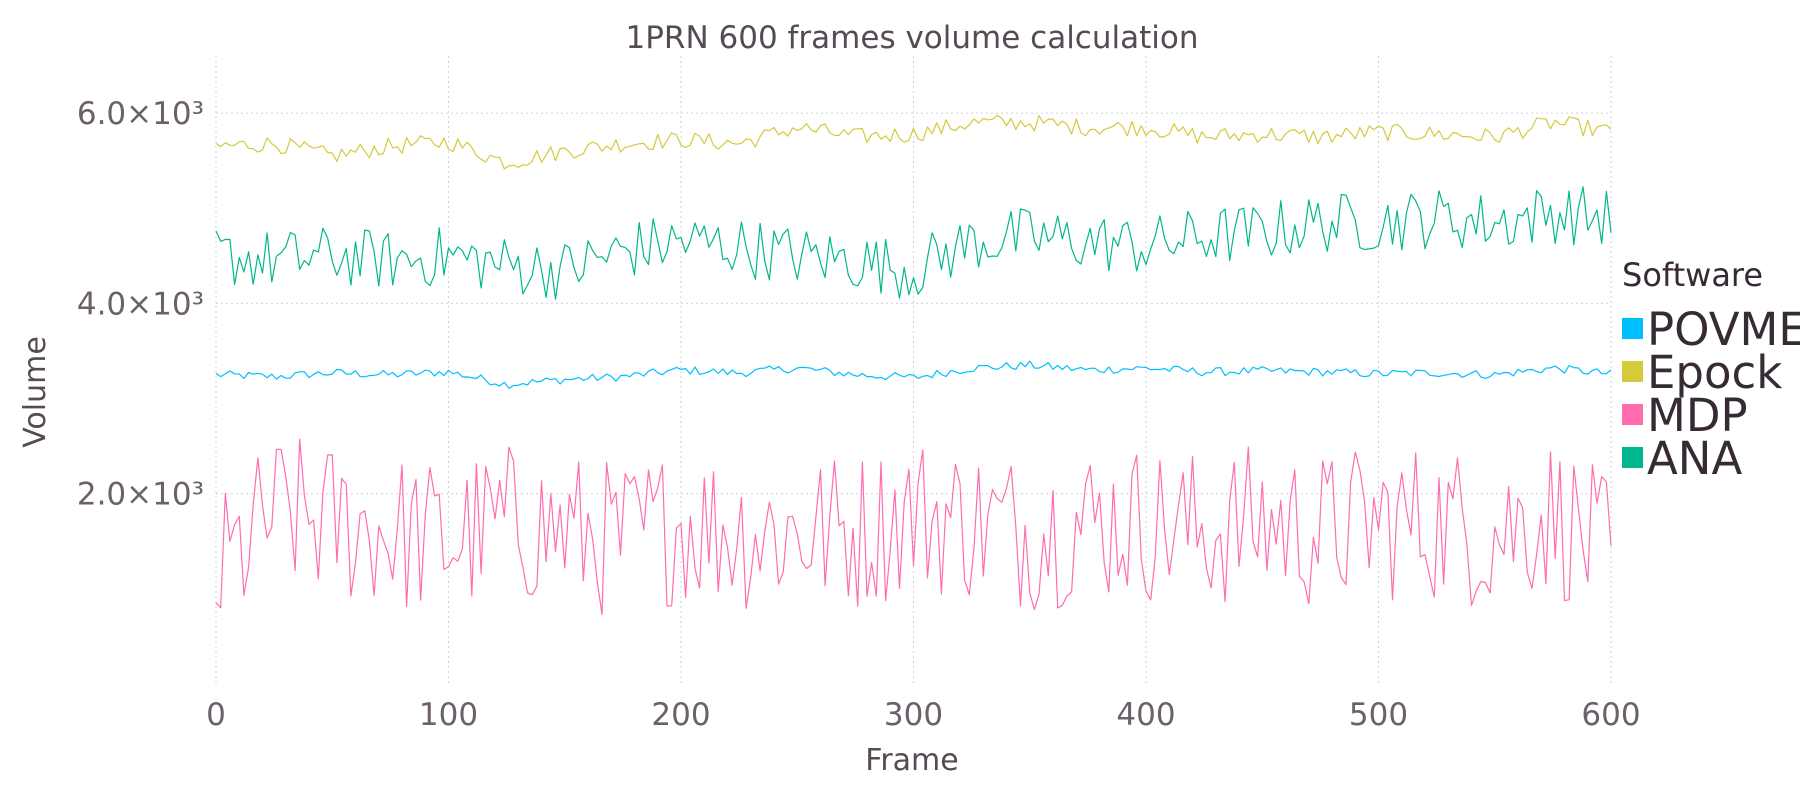 This screenshot has width=1800, height=800. I want to click on legend-label-mdp: MDP, so click(1697, 415).